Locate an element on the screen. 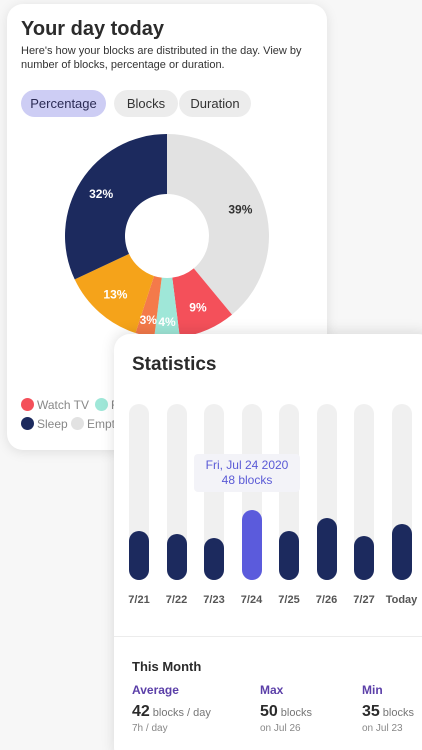 This screenshot has height=750, width=422. bar-x-label: 7/23 is located at coordinates (214, 600).